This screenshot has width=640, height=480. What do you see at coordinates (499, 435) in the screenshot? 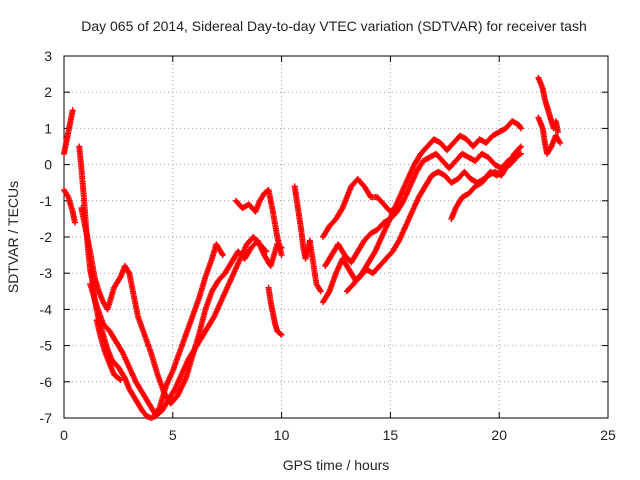
I see `x-tick-label: 20` at bounding box center [499, 435].